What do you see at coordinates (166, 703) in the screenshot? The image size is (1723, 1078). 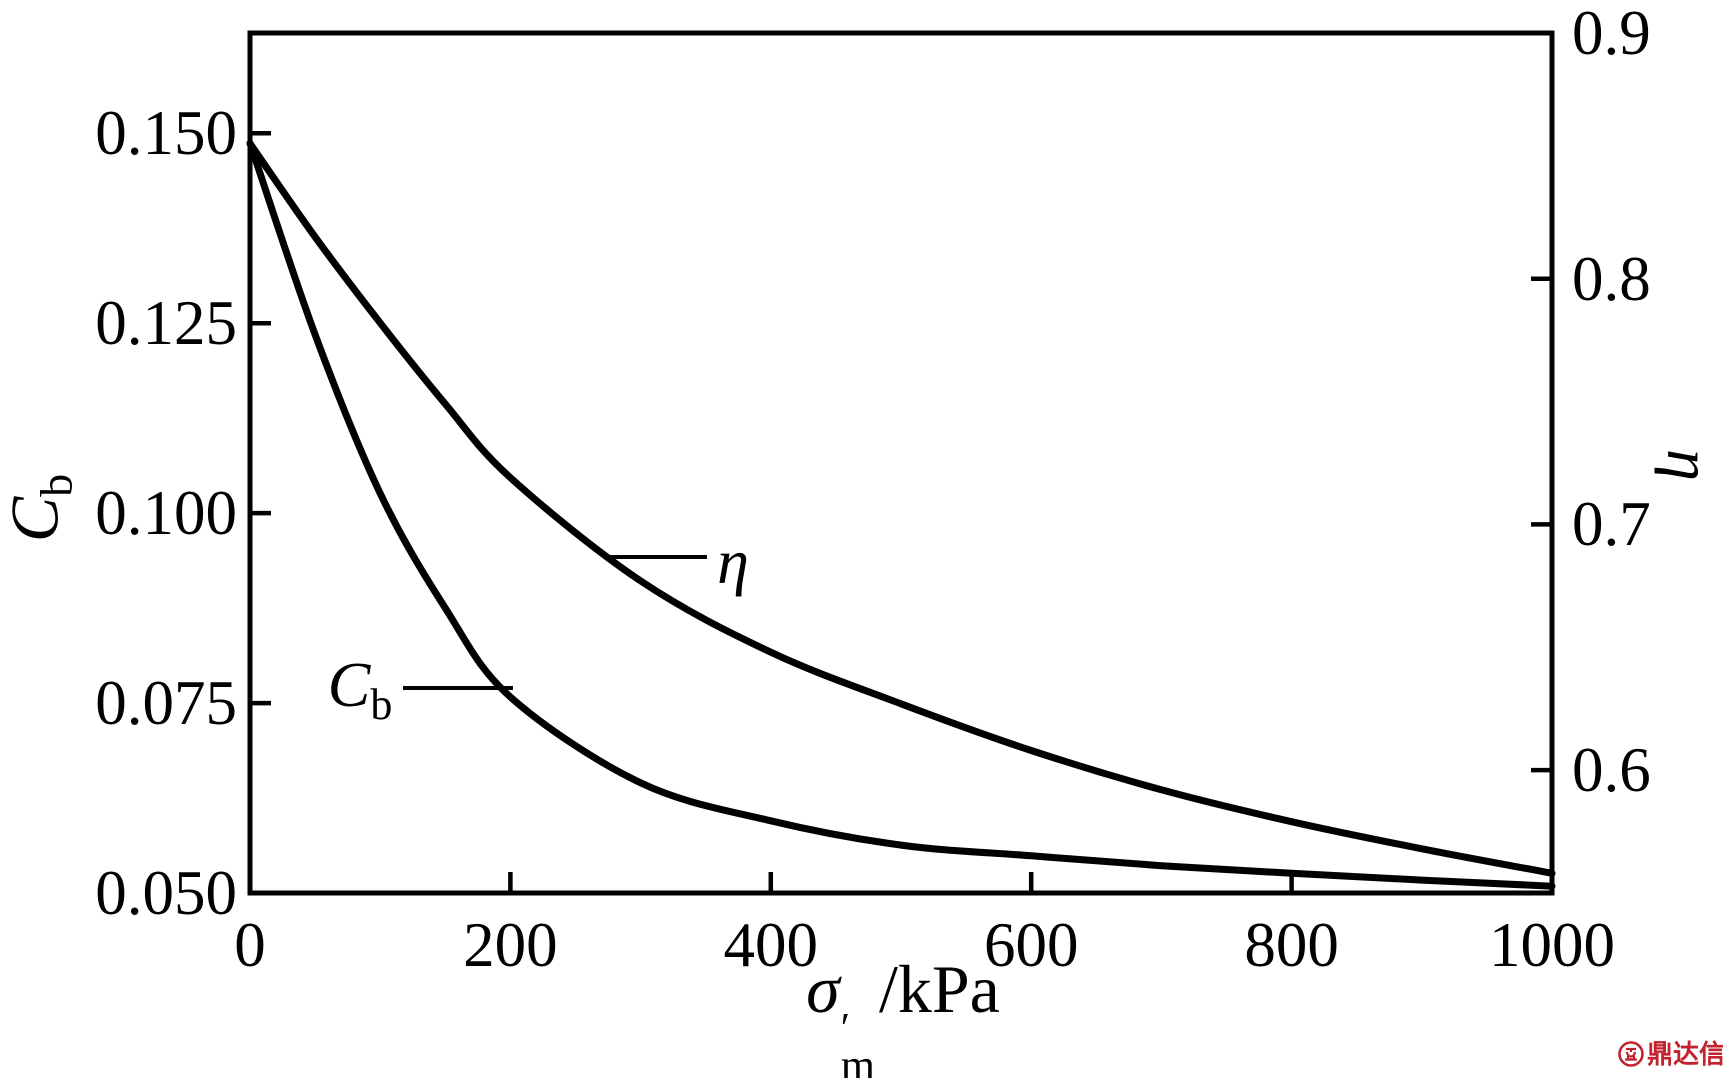 I see `y-left-tick-label: 0.075` at bounding box center [166, 703].